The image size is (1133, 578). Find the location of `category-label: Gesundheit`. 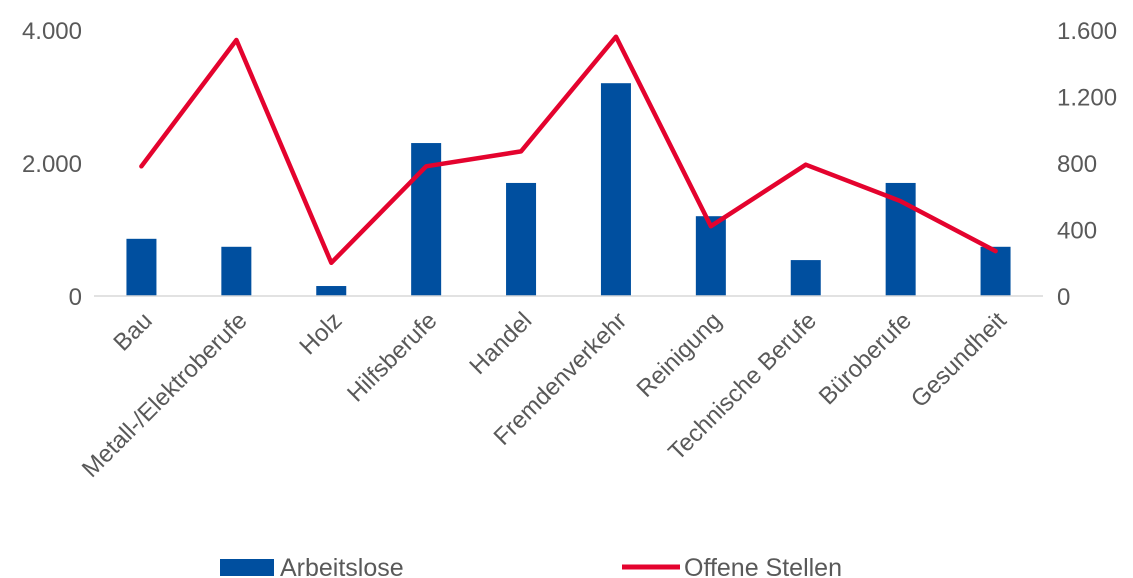

category-label: Gesundheit is located at coordinates (959, 360).